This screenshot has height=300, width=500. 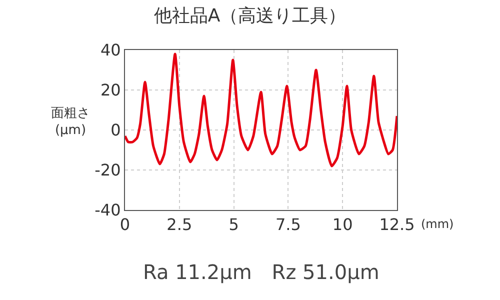 I want to click on y-tick-label: 0, so click(x=115, y=130).